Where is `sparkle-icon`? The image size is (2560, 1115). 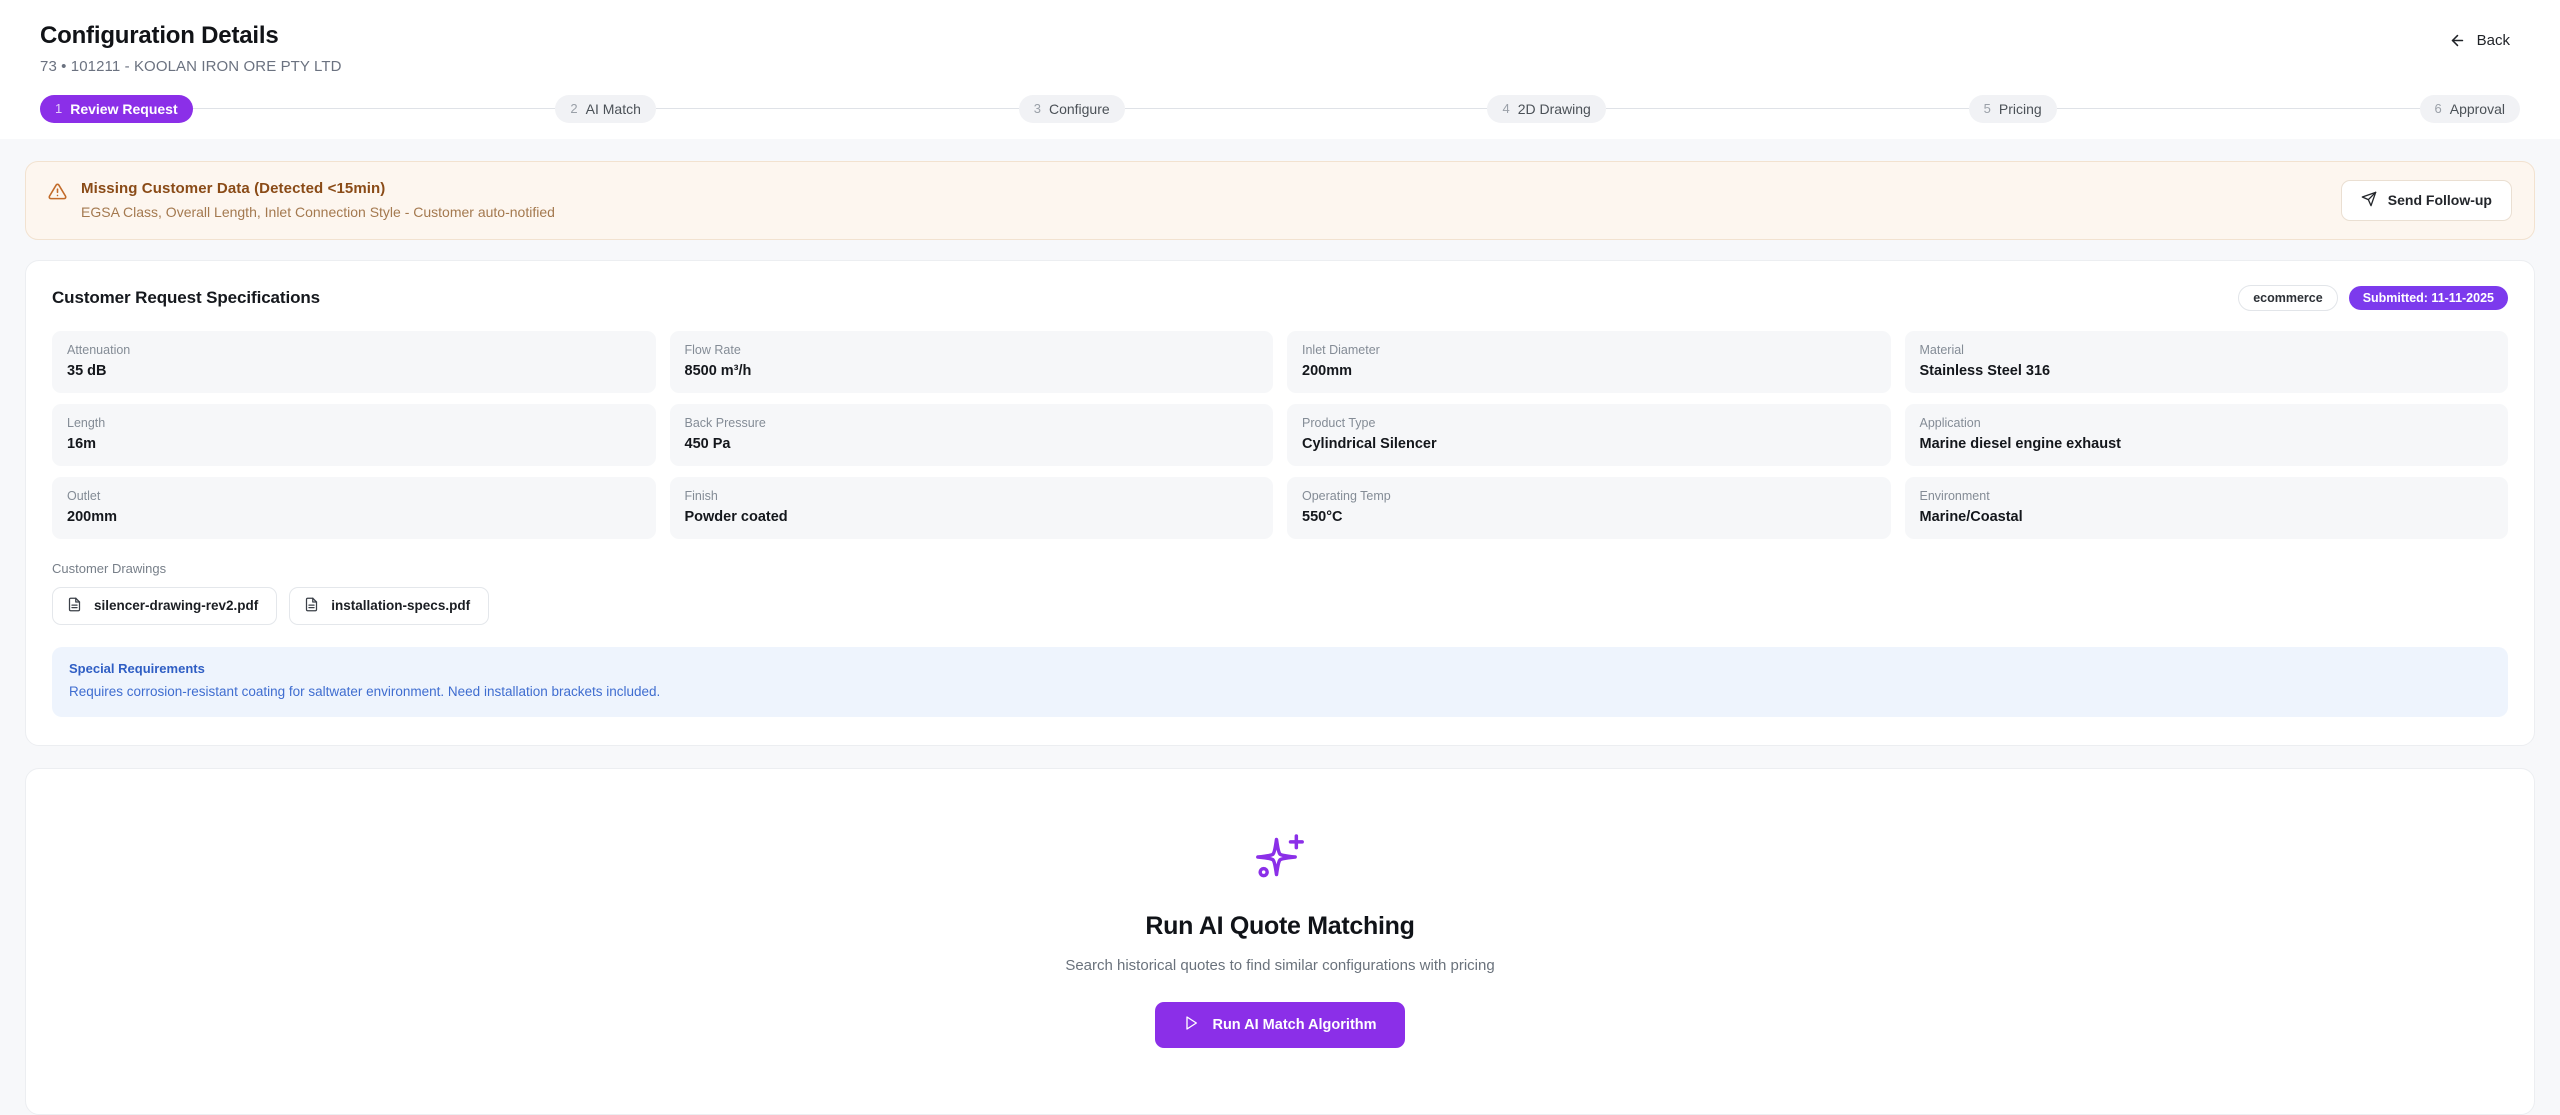
sparkle-icon is located at coordinates (1280, 859).